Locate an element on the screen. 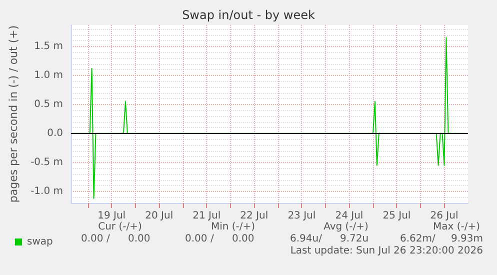 The height and width of the screenshot is (275, 497). x-tick-label: 19 Jul is located at coordinates (112, 216).